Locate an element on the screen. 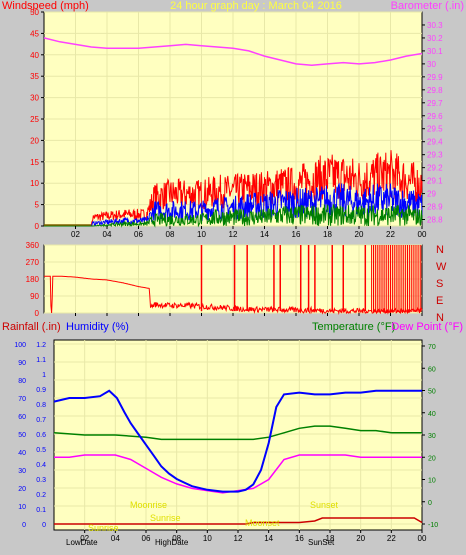 The height and width of the screenshot is (555, 466). temperature-tick-label: 10 is located at coordinates (432, 481).